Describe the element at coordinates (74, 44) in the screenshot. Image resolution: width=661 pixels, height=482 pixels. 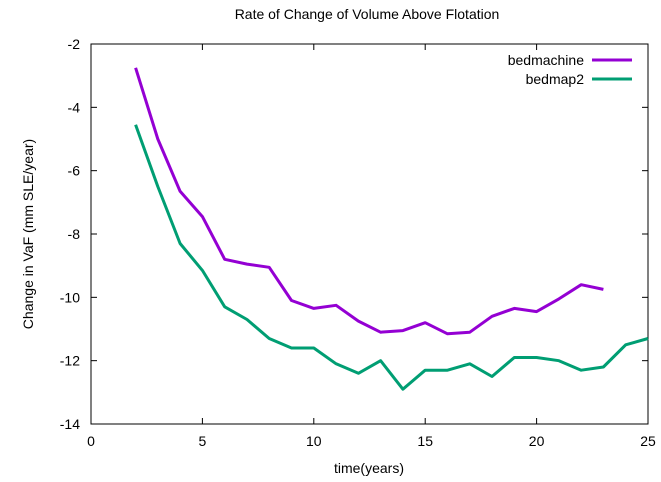
I see `y-tick-label: -2` at that location.